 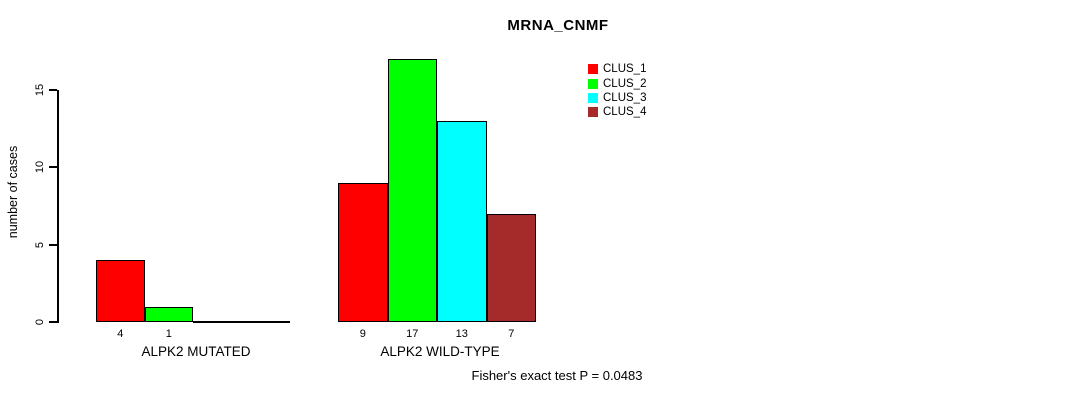 I want to click on y-tick-label: 15, so click(x=40, y=90).